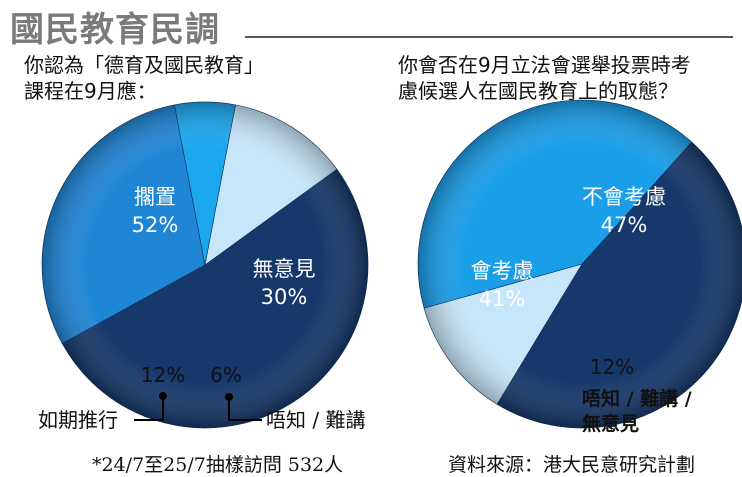 The height and width of the screenshot is (477, 742). What do you see at coordinates (544, 78) in the screenshot?
I see `right-chart-question: 你會否在9月立法會選舉投票時考 慮候選人在國民教育上的取態？` at bounding box center [544, 78].